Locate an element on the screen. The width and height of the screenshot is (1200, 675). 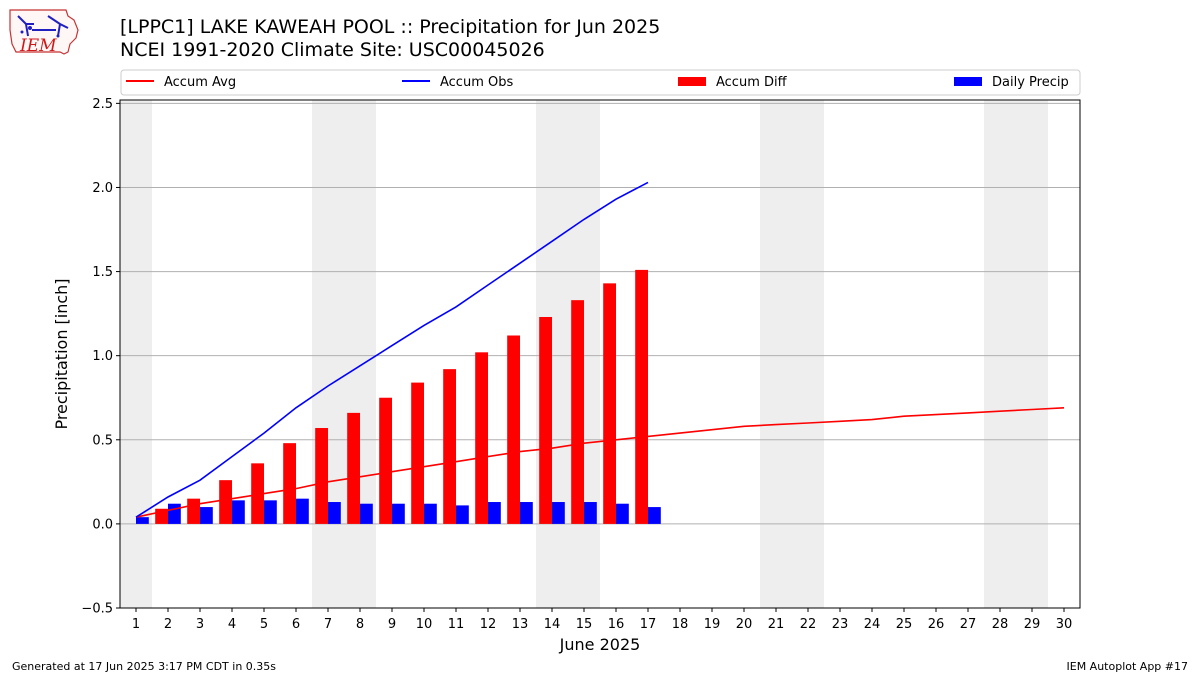
y-tick-label: 1.5 is located at coordinates (102, 272).